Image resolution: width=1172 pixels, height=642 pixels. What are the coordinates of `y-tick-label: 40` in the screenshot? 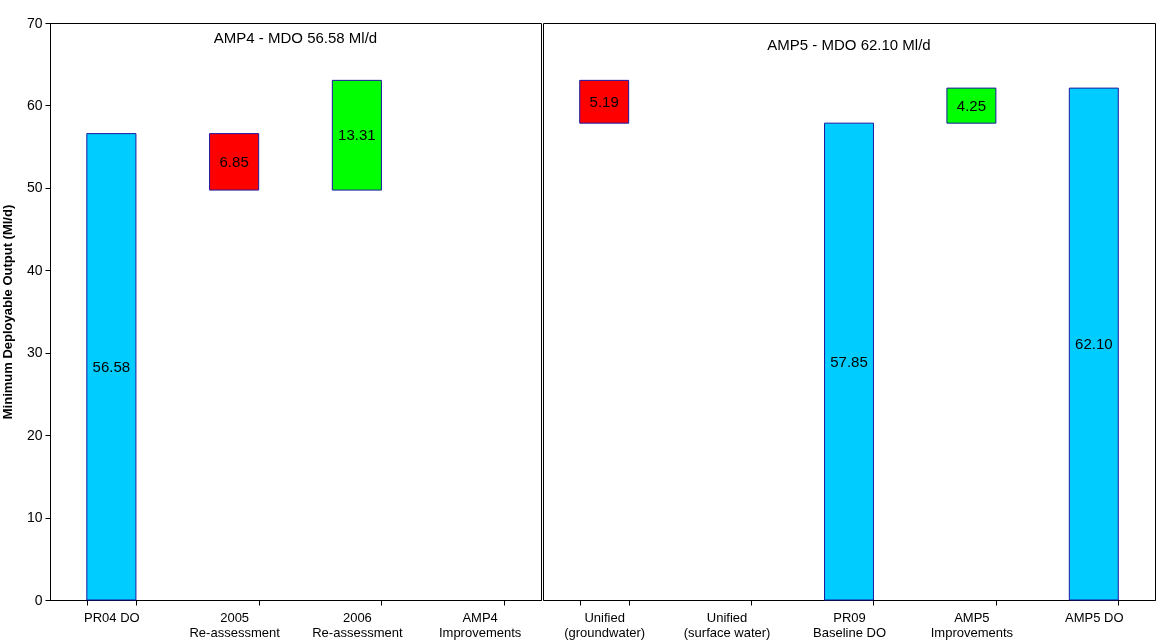 It's located at (34, 269).